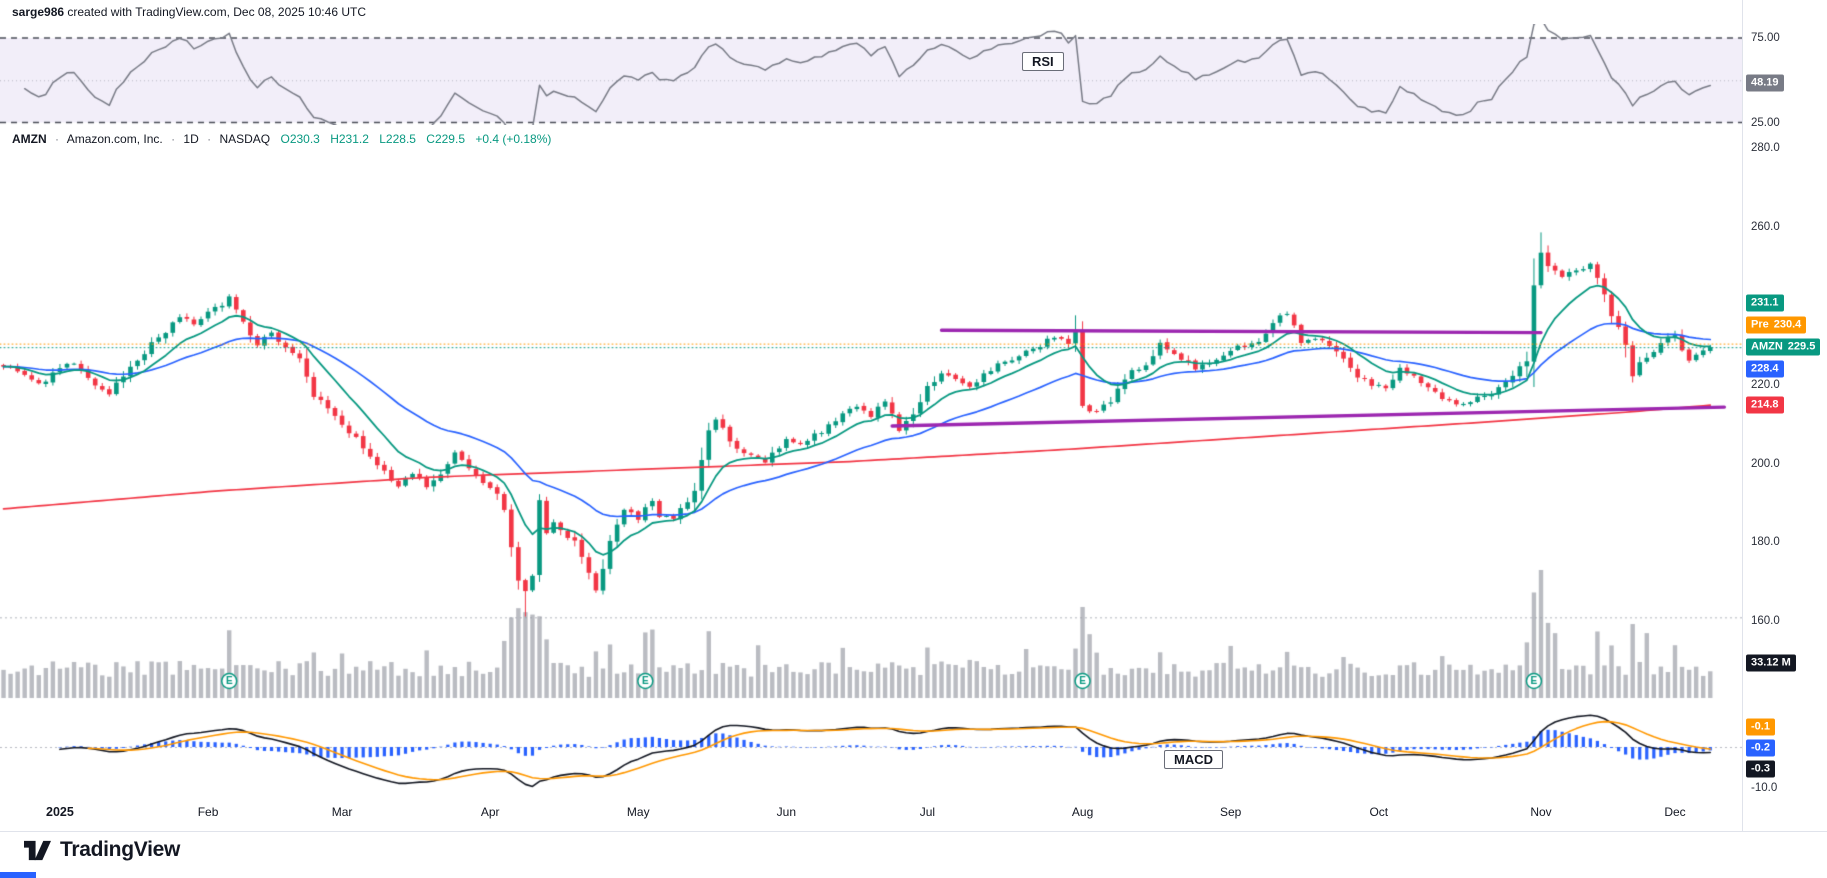 This screenshot has width=1827, height=878. Describe the element at coordinates (913, 831) in the screenshot. I see `footer-separator` at that location.